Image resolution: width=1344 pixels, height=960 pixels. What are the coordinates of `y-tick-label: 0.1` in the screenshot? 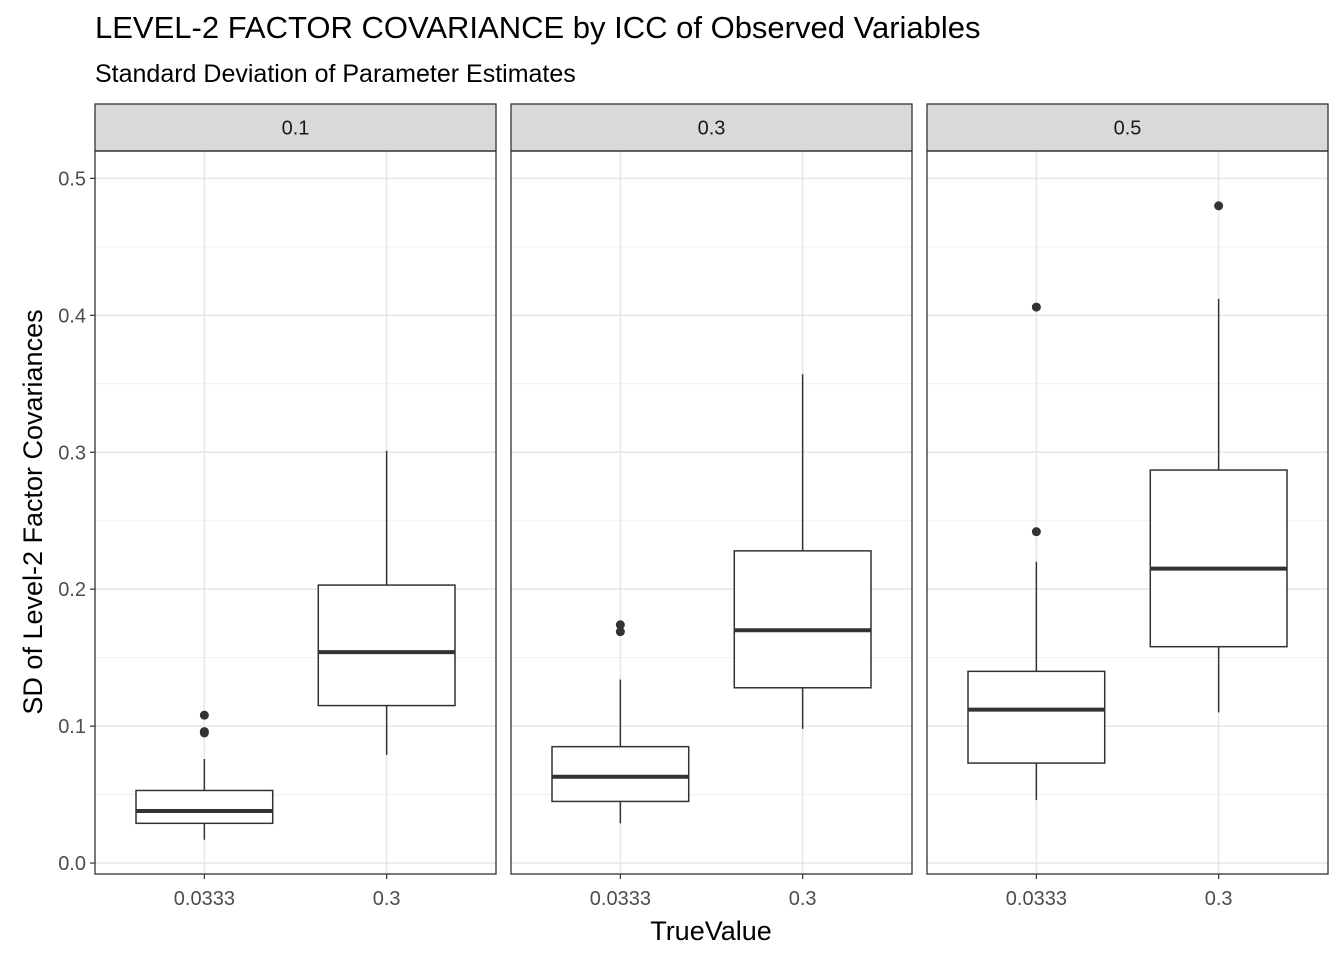 It's located at (72, 727).